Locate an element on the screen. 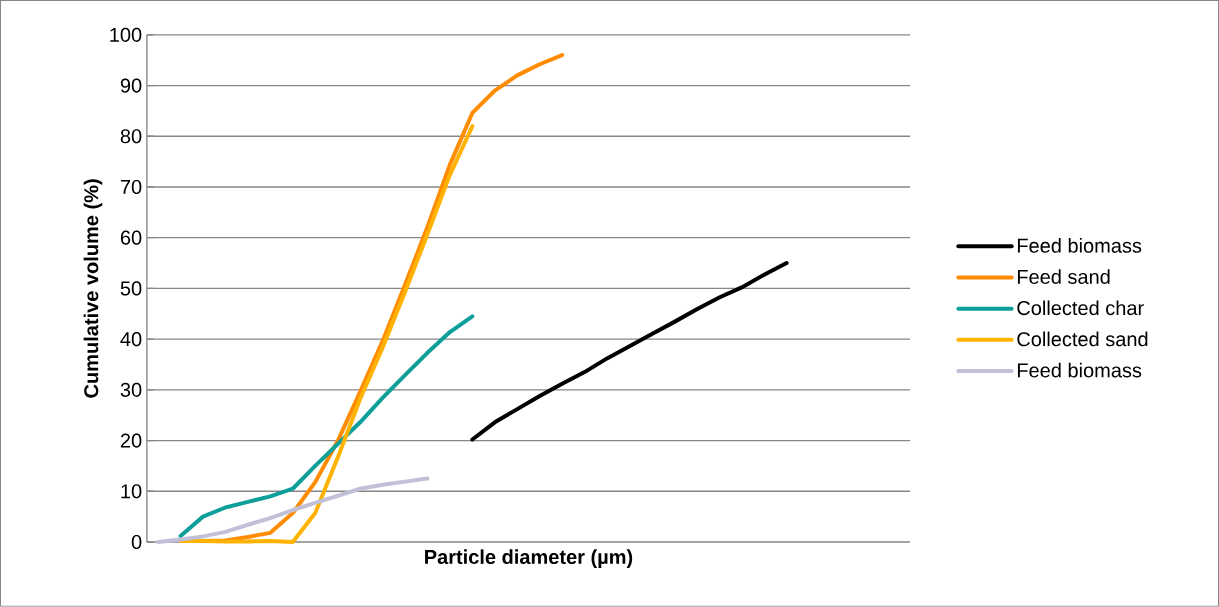 This screenshot has width=1219, height=607. y-tick-label: 40 is located at coordinates (131, 339).